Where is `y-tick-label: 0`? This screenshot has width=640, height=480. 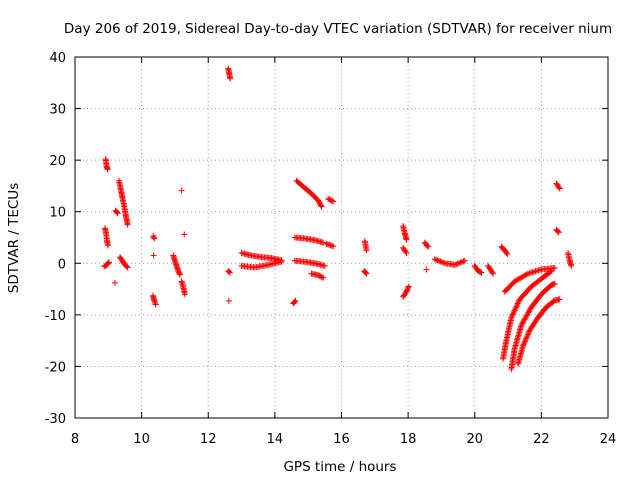
y-tick-label: 0 is located at coordinates (62, 264).